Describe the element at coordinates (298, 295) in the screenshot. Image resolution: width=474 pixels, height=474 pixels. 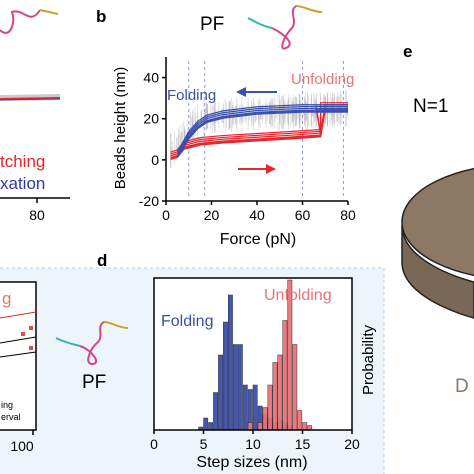
I see `panel-d-legend-unfolding: Unfolding` at that location.